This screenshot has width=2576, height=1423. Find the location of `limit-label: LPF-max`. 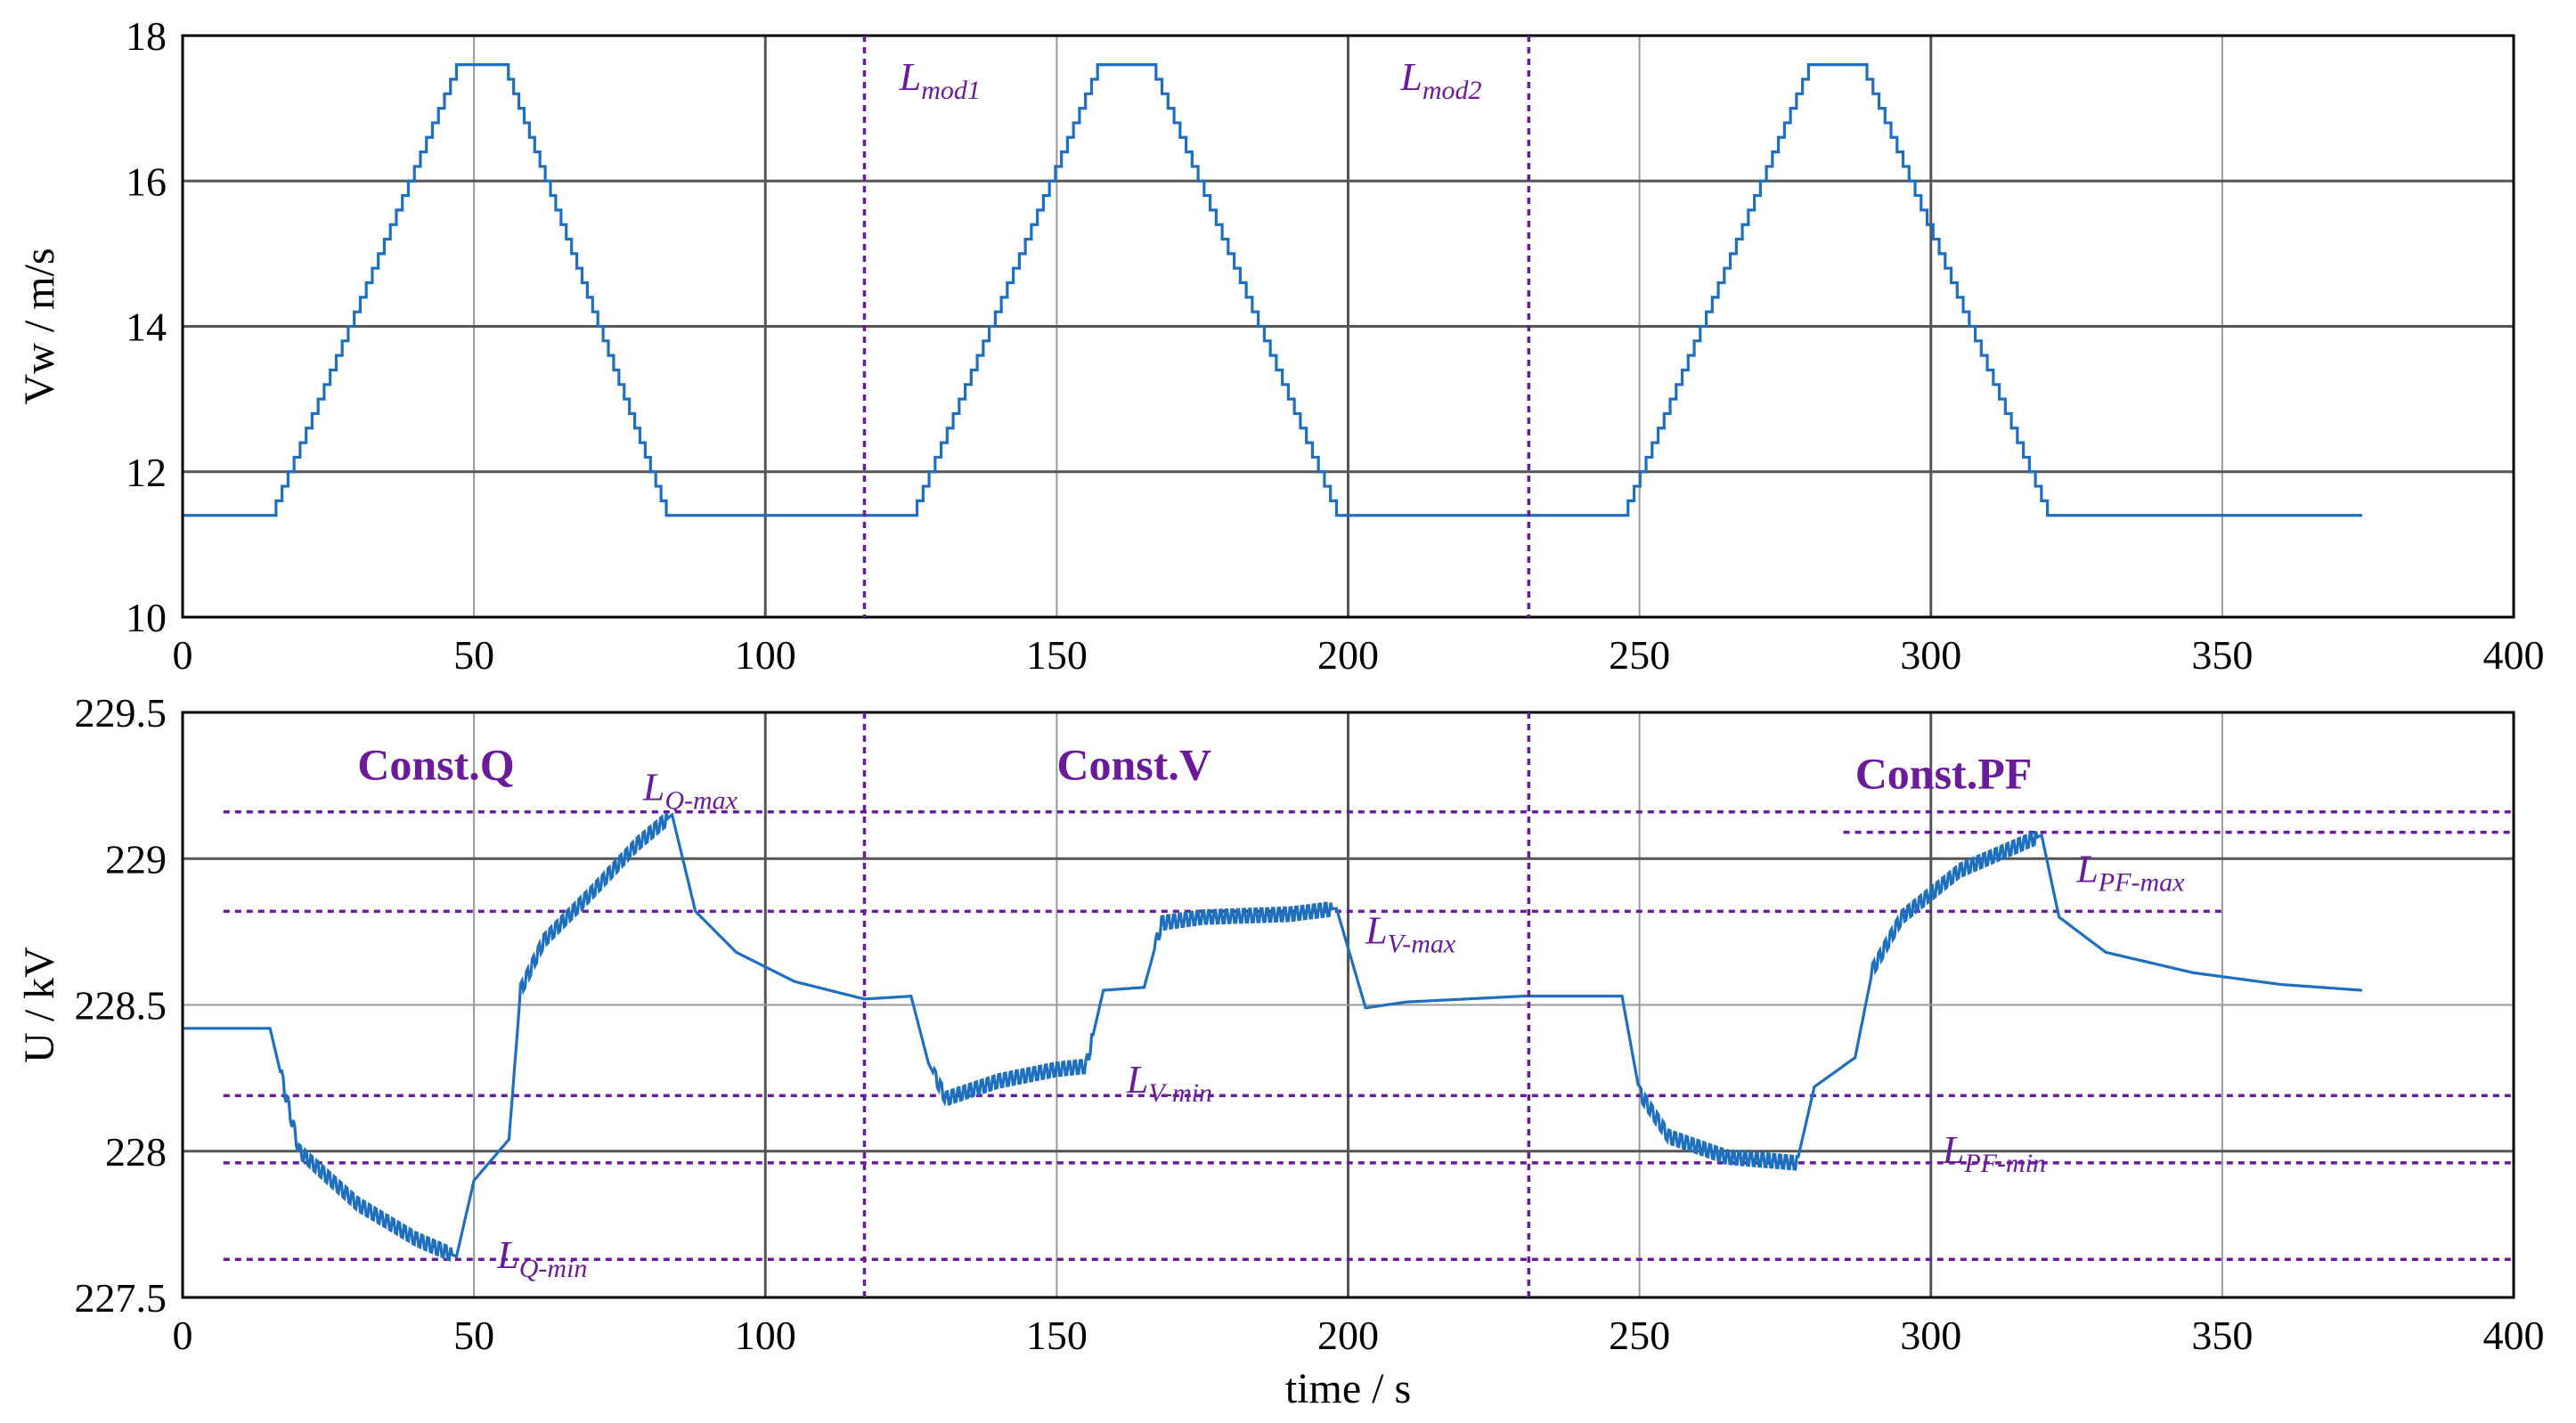

limit-label: LPF-max is located at coordinates (2130, 873).